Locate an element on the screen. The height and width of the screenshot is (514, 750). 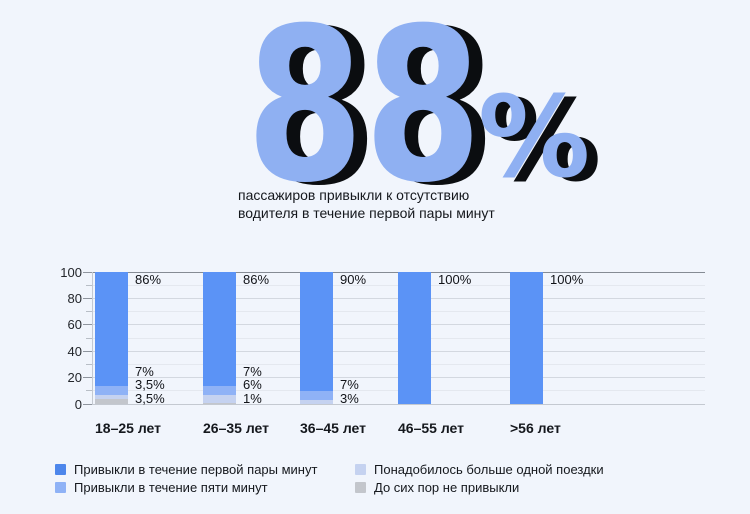
legend-item: До сих пор не привыкли is located at coordinates (437, 487).